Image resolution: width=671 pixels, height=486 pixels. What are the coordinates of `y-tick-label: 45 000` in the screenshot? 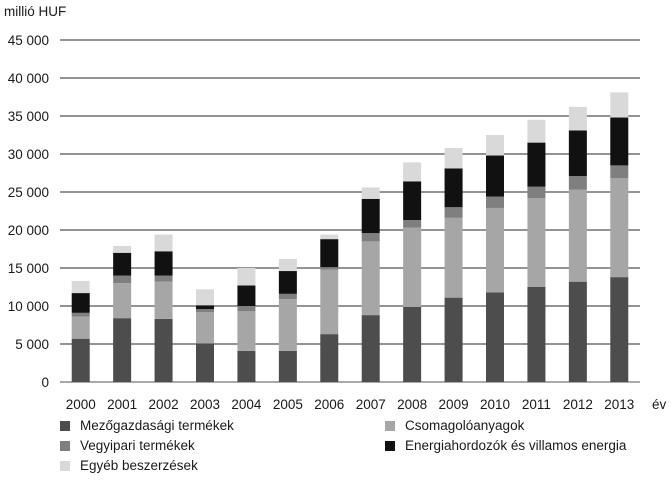 It's located at (28, 40).